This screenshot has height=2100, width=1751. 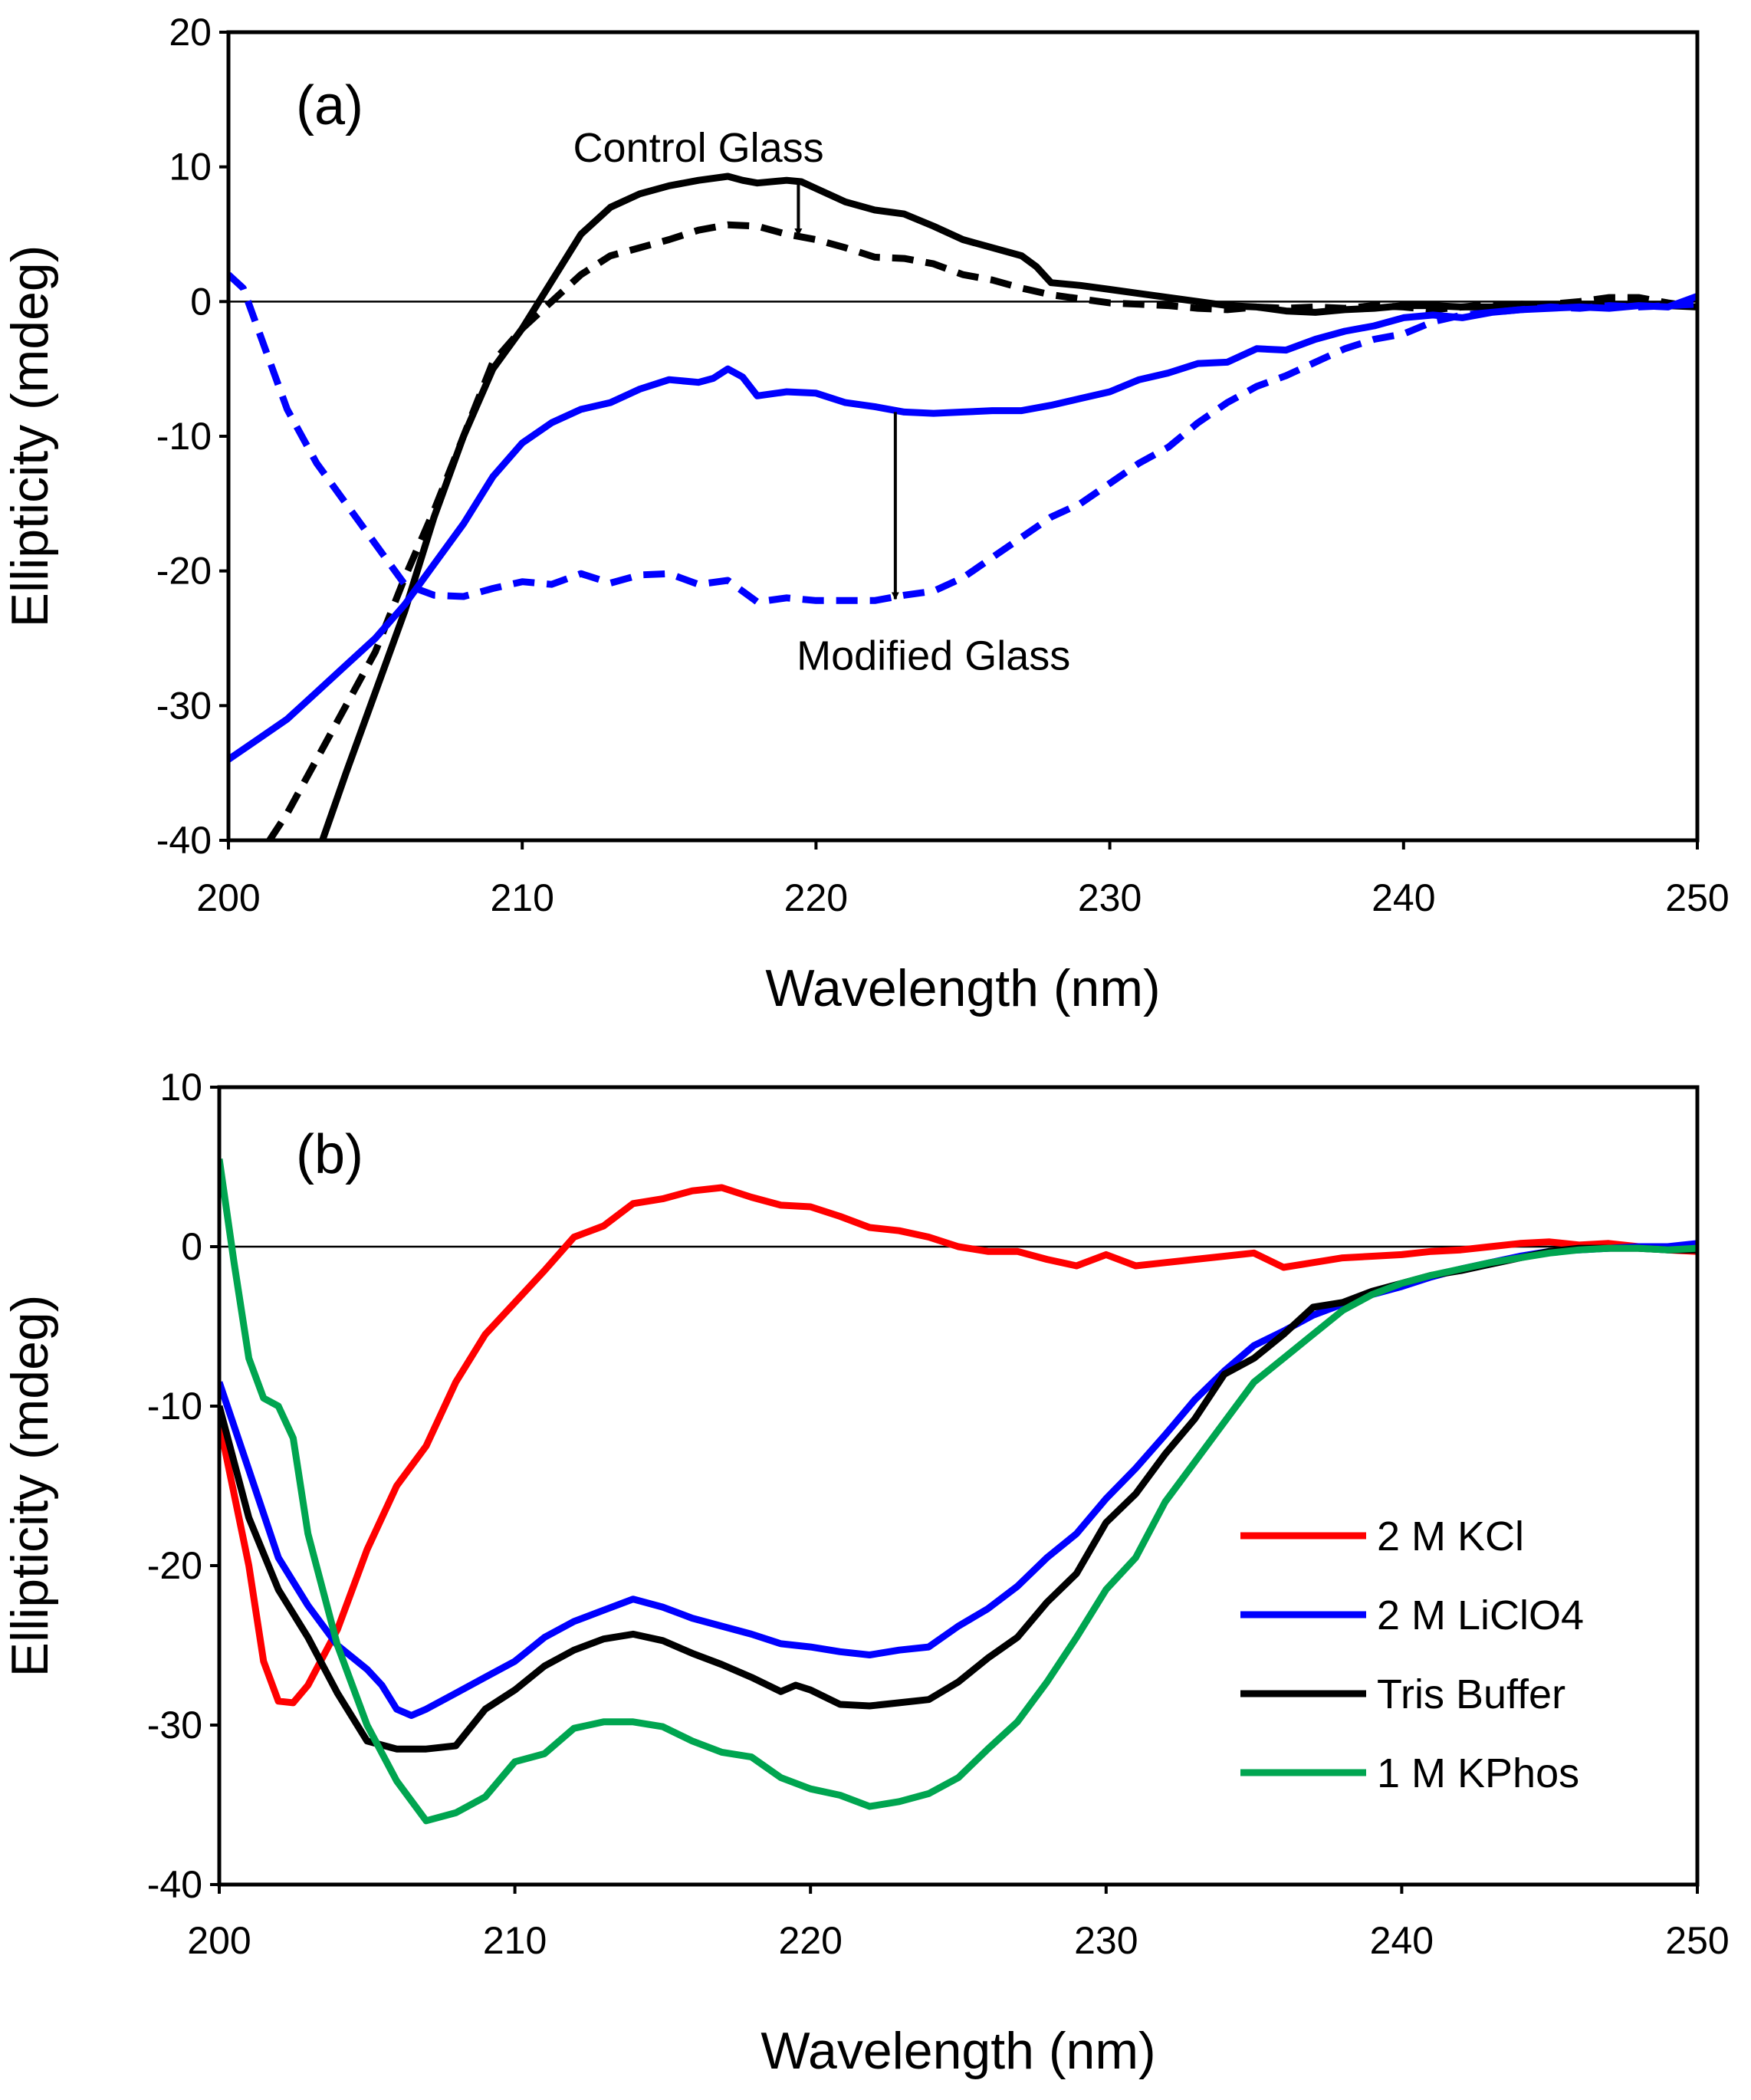 I want to click on legend-label: Tris Buffer, so click(x=1471, y=1694).